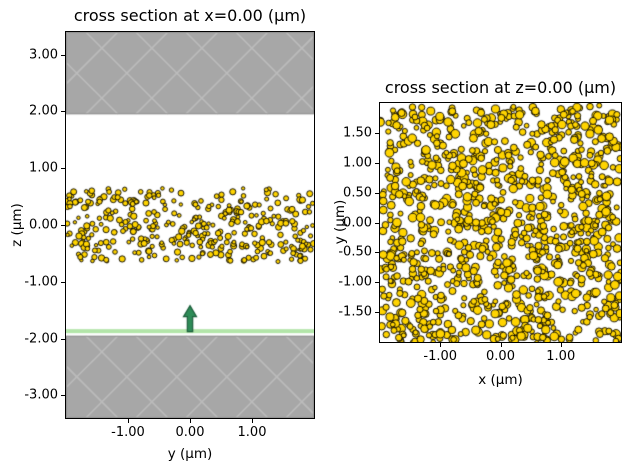  What do you see at coordinates (500, 87) in the screenshot?
I see `right-plot-title: cross section at z=0.00 (μm)` at bounding box center [500, 87].